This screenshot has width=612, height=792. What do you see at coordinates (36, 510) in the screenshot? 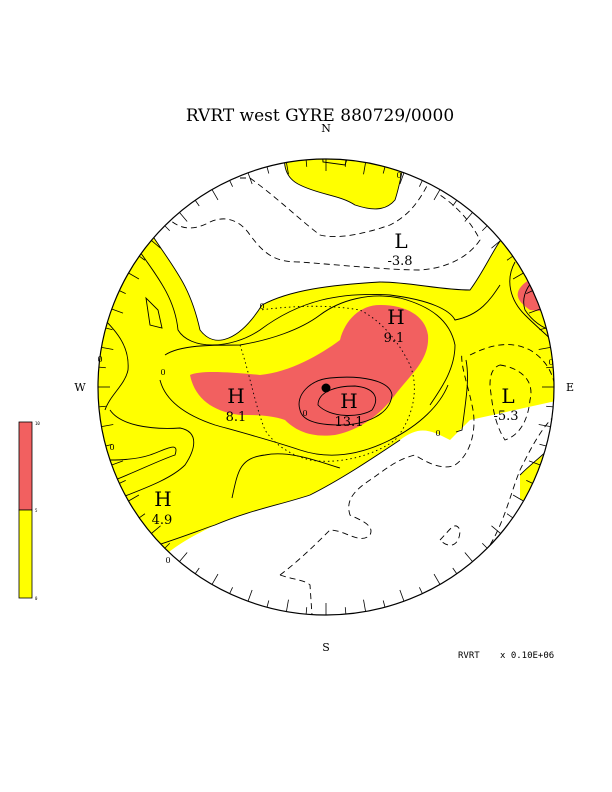
I see `legend-tick-label: 5` at bounding box center [36, 510].